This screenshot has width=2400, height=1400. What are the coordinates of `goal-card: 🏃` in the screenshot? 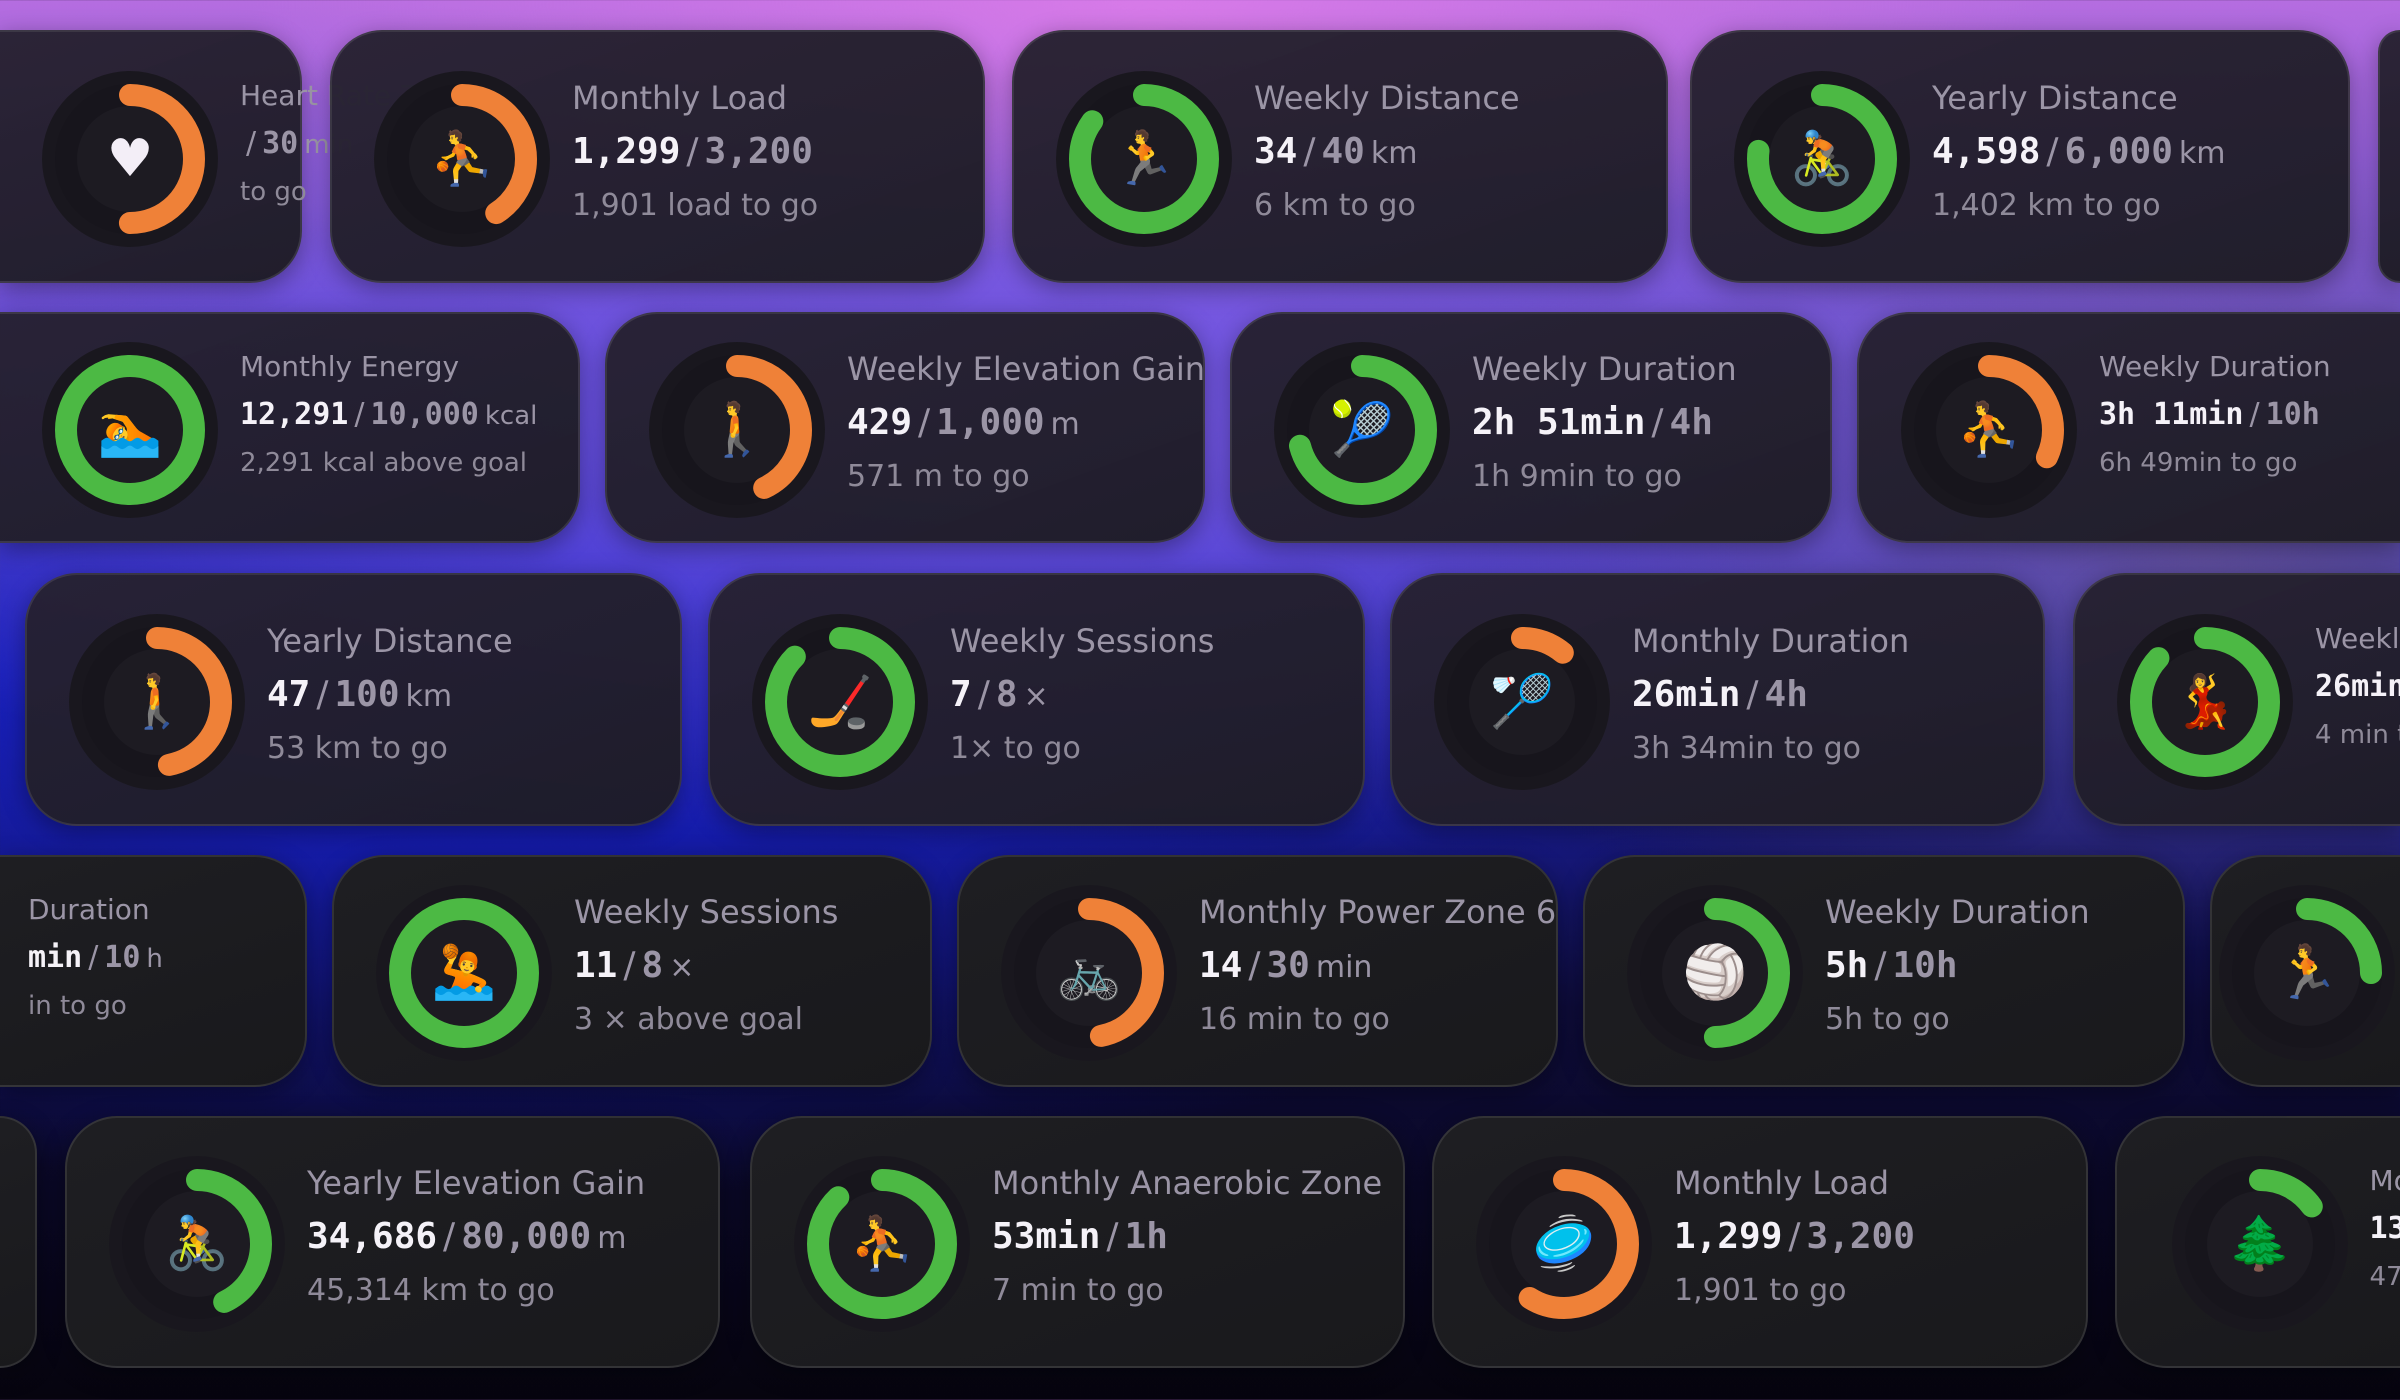 It's located at (2305, 971).